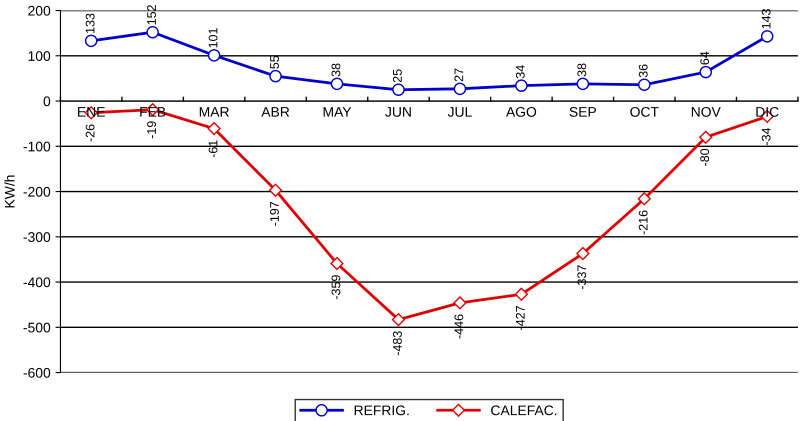 The width and height of the screenshot is (806, 421). Describe the element at coordinates (213, 38) in the screenshot. I see `data-label: 101` at that location.